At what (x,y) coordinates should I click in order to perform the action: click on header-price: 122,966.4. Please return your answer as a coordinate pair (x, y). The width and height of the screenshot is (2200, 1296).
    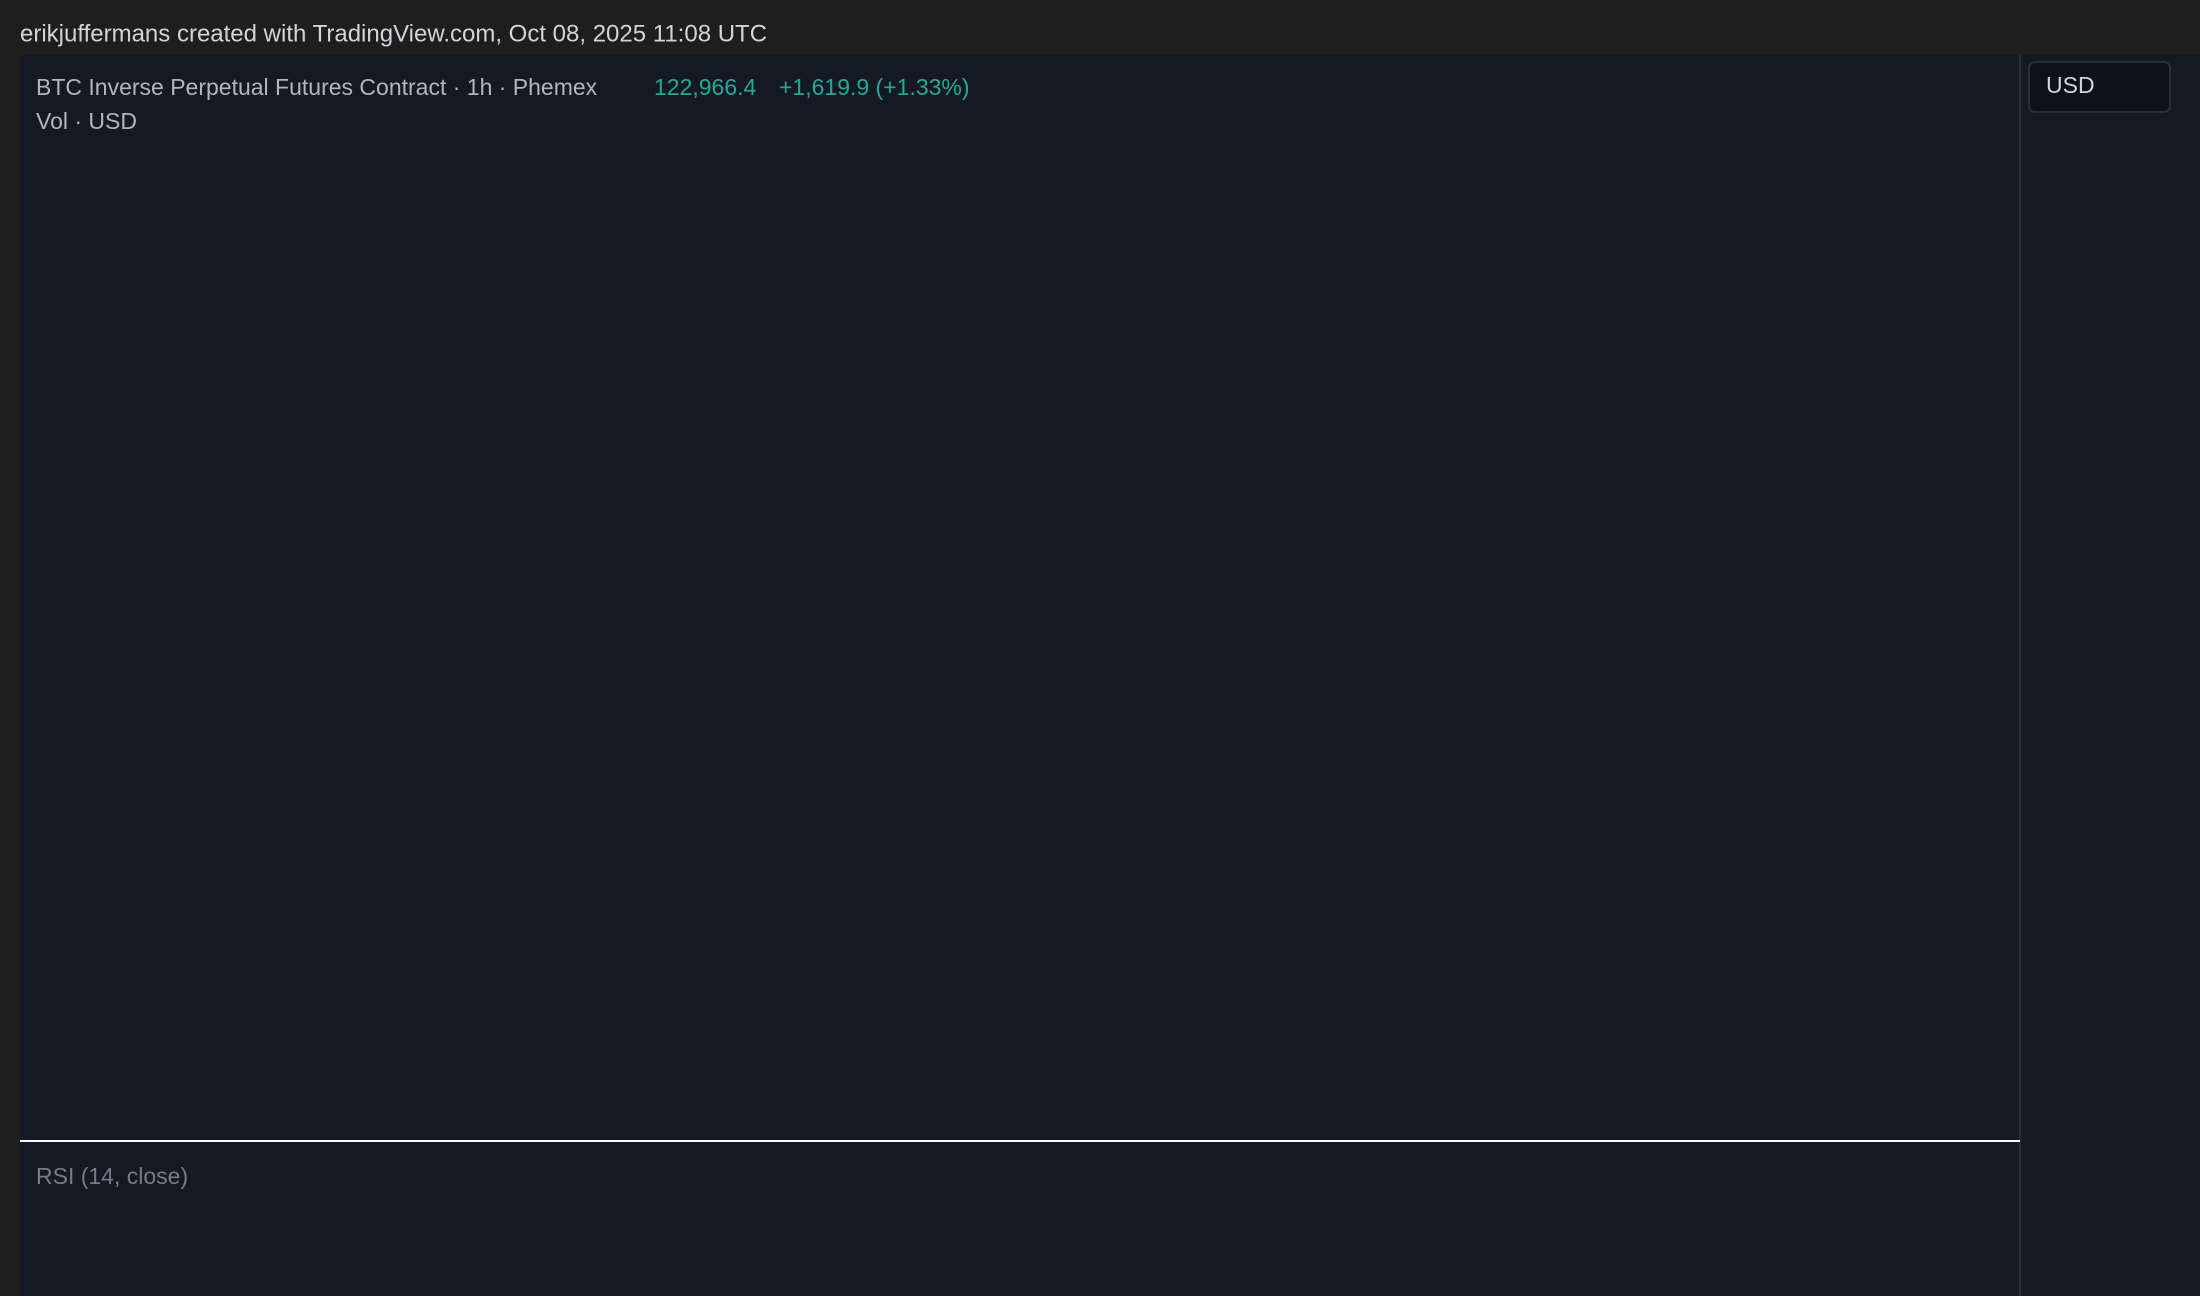
    Looking at the image, I should click on (705, 87).